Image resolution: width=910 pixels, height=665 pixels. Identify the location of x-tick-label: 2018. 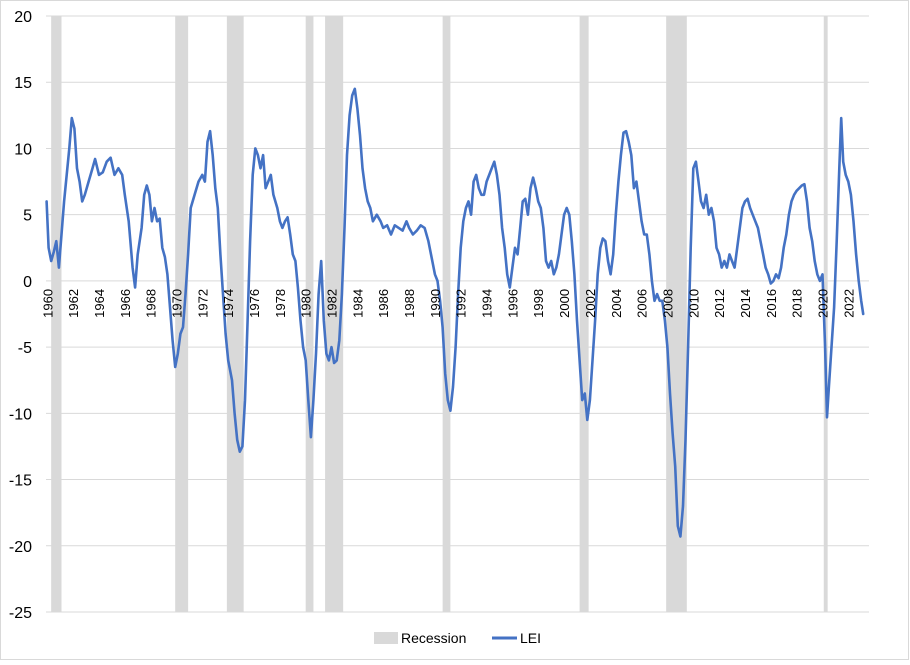
(797, 303).